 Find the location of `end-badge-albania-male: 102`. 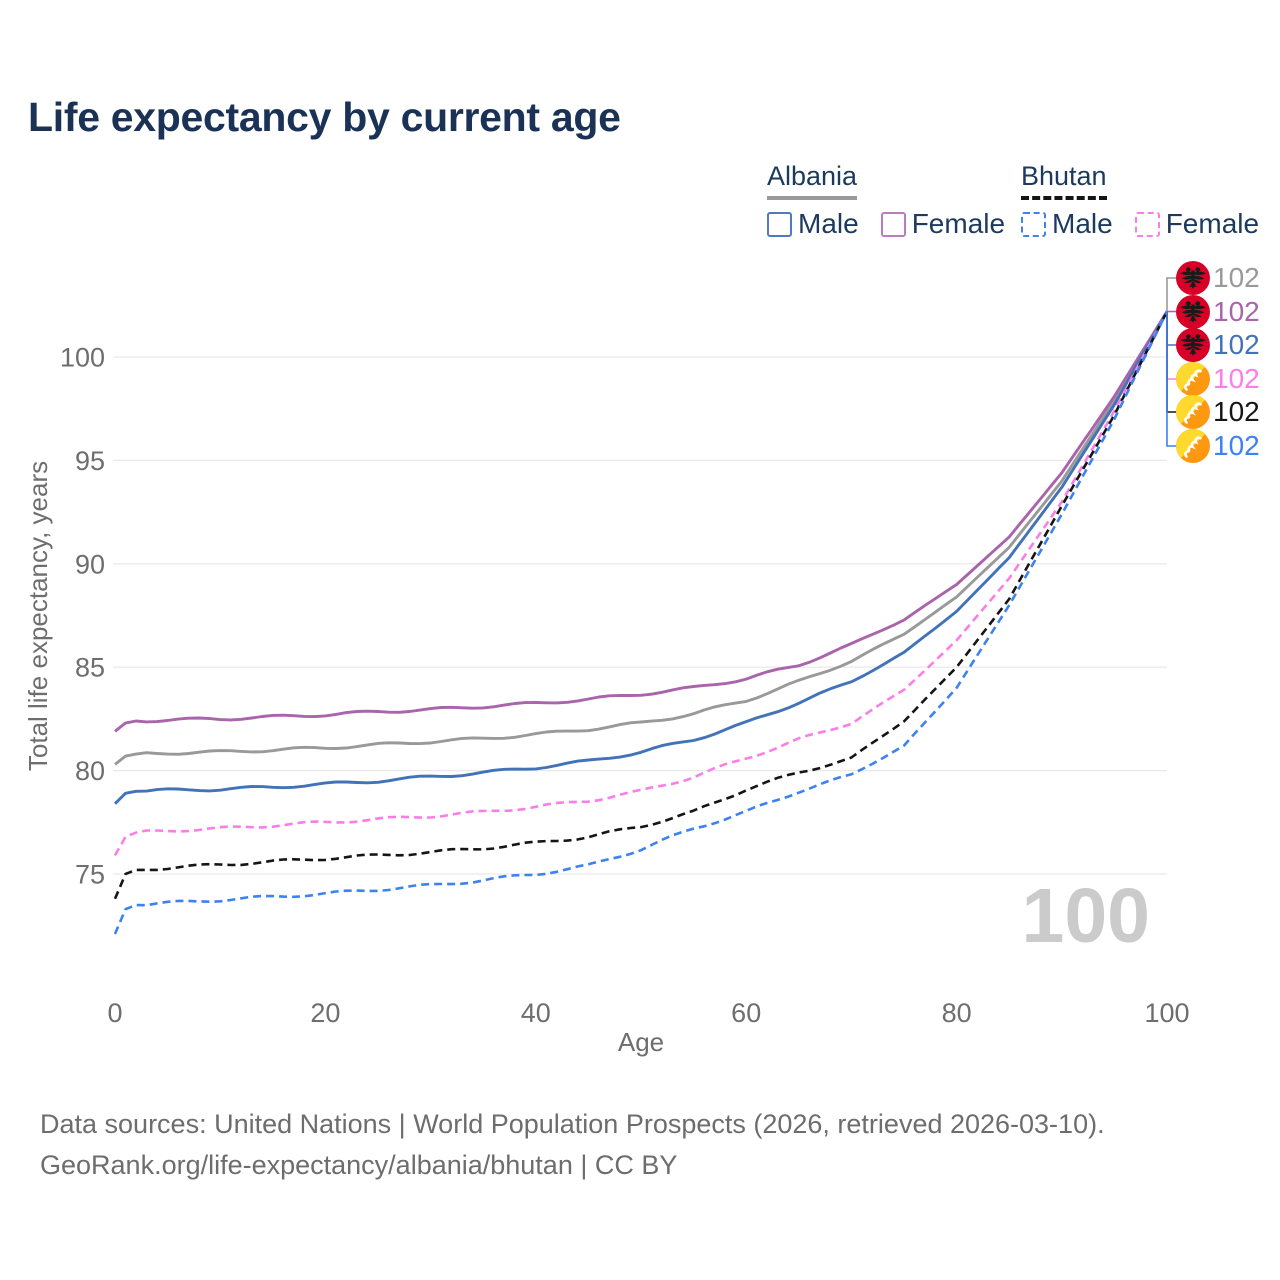

end-badge-albania-male: 102 is located at coordinates (1218, 345).